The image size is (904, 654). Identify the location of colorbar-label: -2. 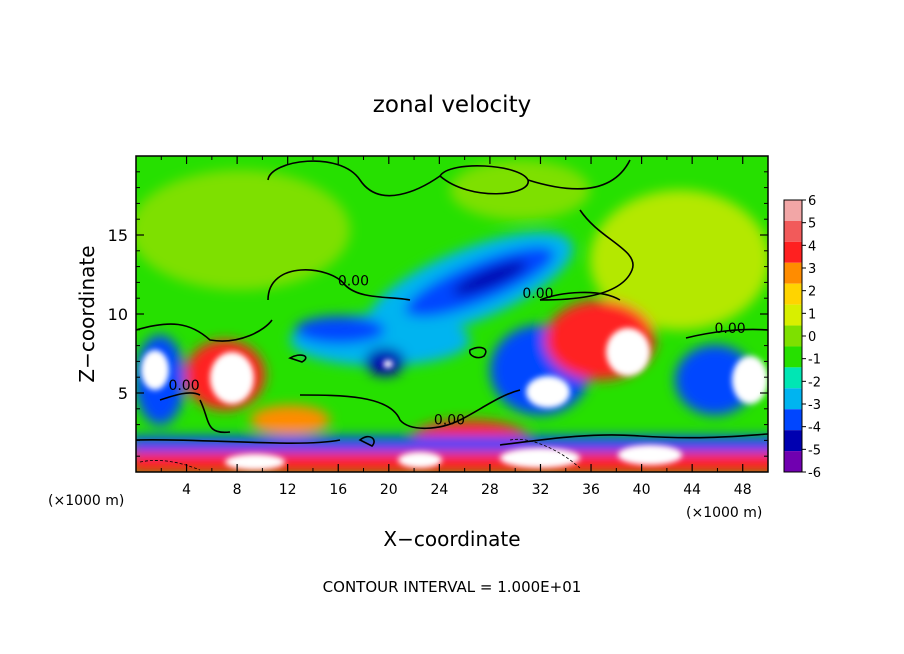
(814, 382).